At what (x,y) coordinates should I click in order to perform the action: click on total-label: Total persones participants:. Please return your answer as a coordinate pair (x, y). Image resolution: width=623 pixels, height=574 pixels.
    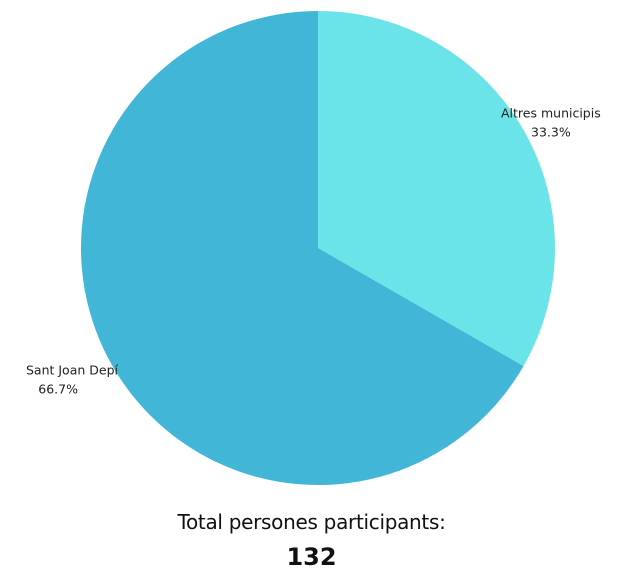
    Looking at the image, I should click on (311, 522).